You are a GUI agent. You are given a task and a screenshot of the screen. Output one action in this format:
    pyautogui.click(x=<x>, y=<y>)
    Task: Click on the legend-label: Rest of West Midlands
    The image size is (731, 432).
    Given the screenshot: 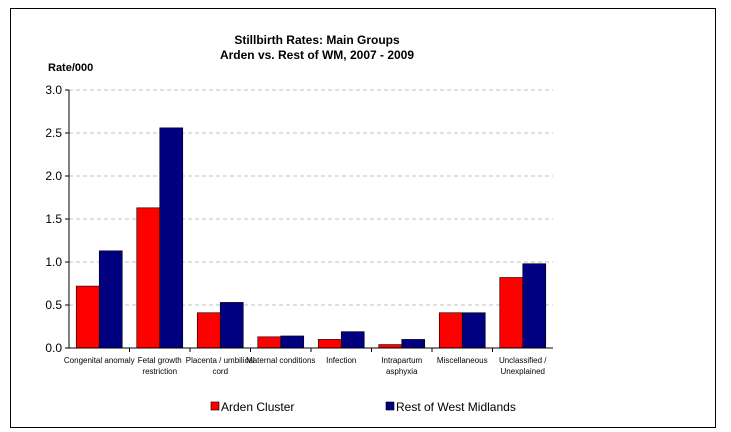 What is the action you would take?
    pyautogui.click(x=456, y=407)
    